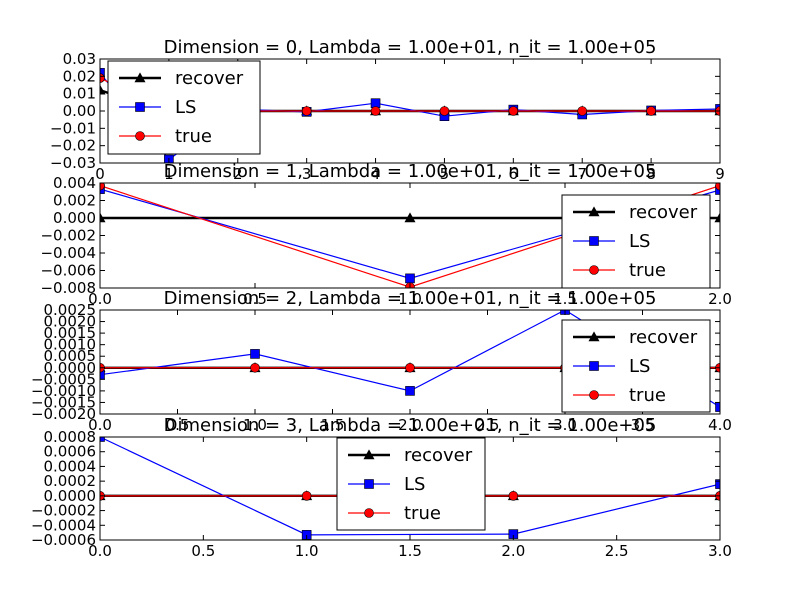 The height and width of the screenshot is (600, 800). Describe the element at coordinates (73, 146) in the screenshot. I see `y-tick-label: −0.02` at that location.